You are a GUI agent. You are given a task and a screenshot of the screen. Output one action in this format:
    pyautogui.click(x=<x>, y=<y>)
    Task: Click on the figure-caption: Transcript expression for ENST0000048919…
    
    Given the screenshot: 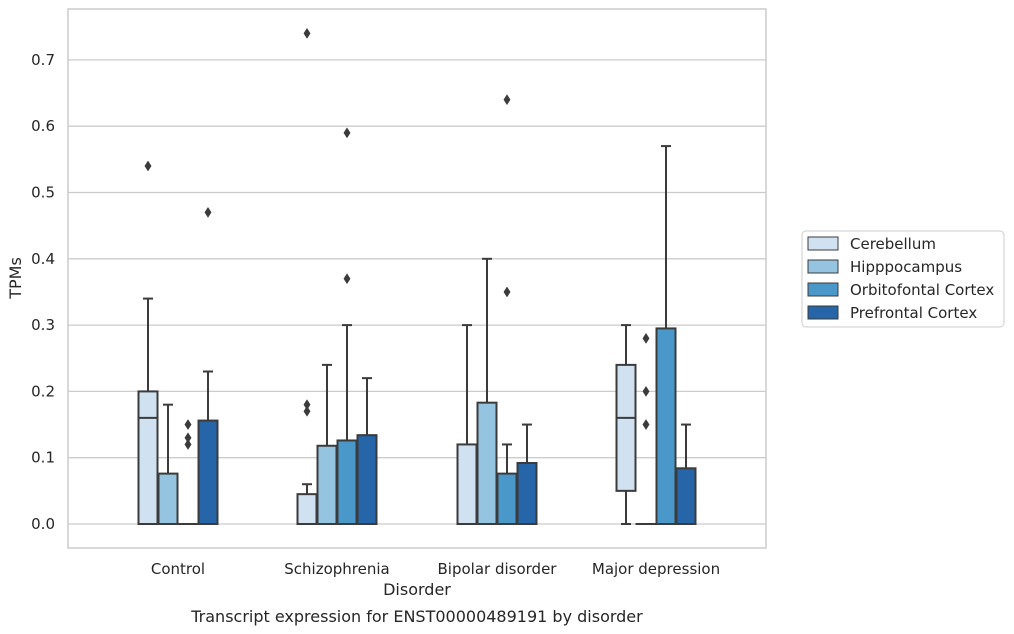 What is the action you would take?
    pyautogui.click(x=416, y=616)
    